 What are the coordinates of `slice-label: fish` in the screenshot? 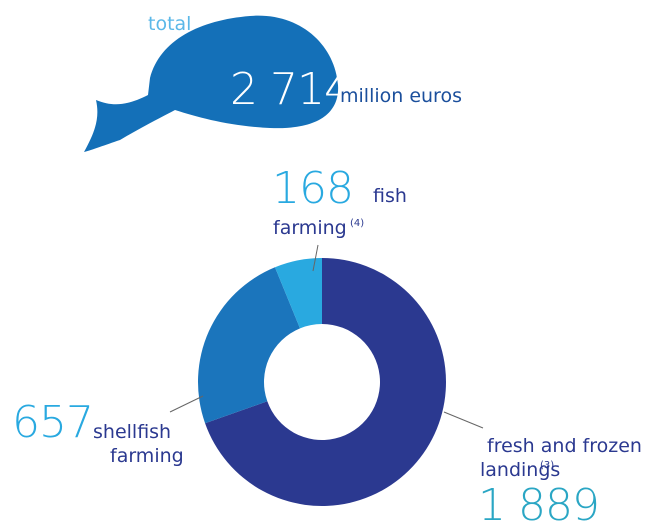 It's located at (390, 196).